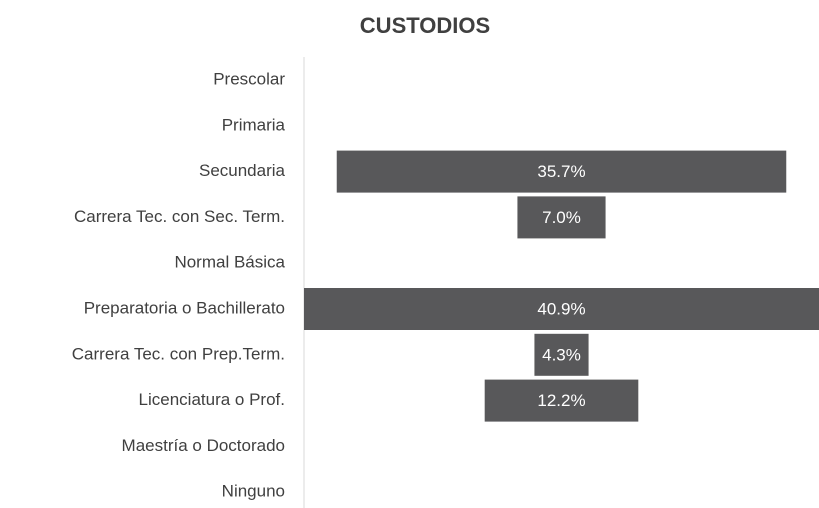 The width and height of the screenshot is (819, 508). Describe the element at coordinates (242, 170) in the screenshot. I see `category-label: Secundaria` at that location.